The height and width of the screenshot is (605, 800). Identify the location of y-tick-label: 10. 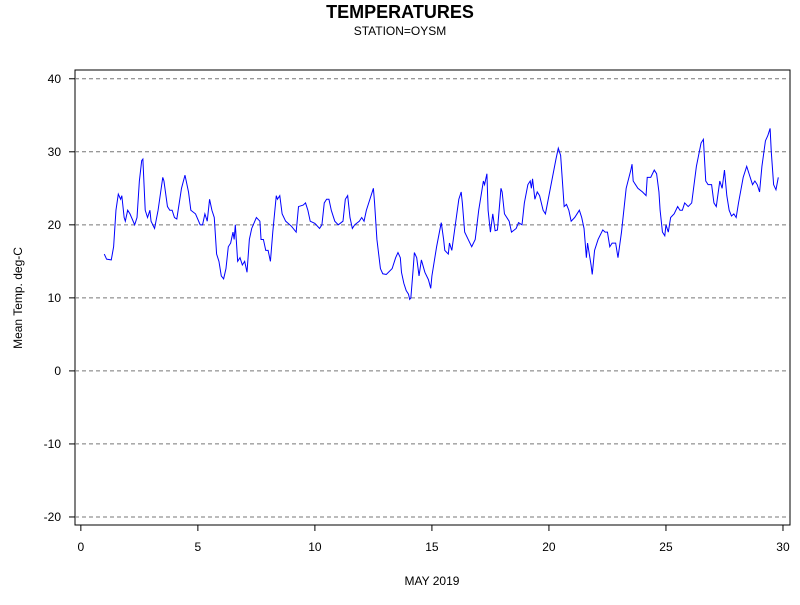
(55, 298).